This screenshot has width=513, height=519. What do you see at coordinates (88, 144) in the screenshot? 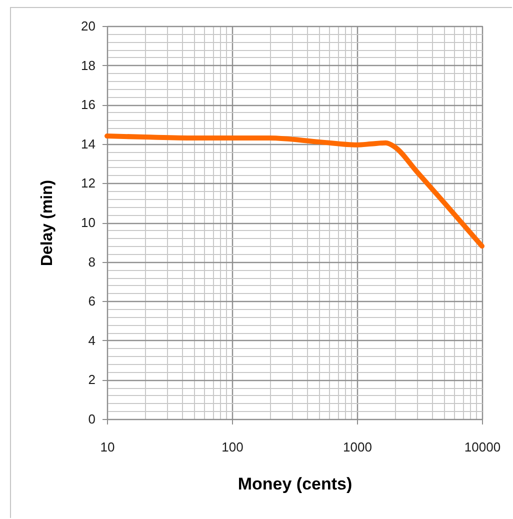
I see `y-tick-label: 14` at bounding box center [88, 144].